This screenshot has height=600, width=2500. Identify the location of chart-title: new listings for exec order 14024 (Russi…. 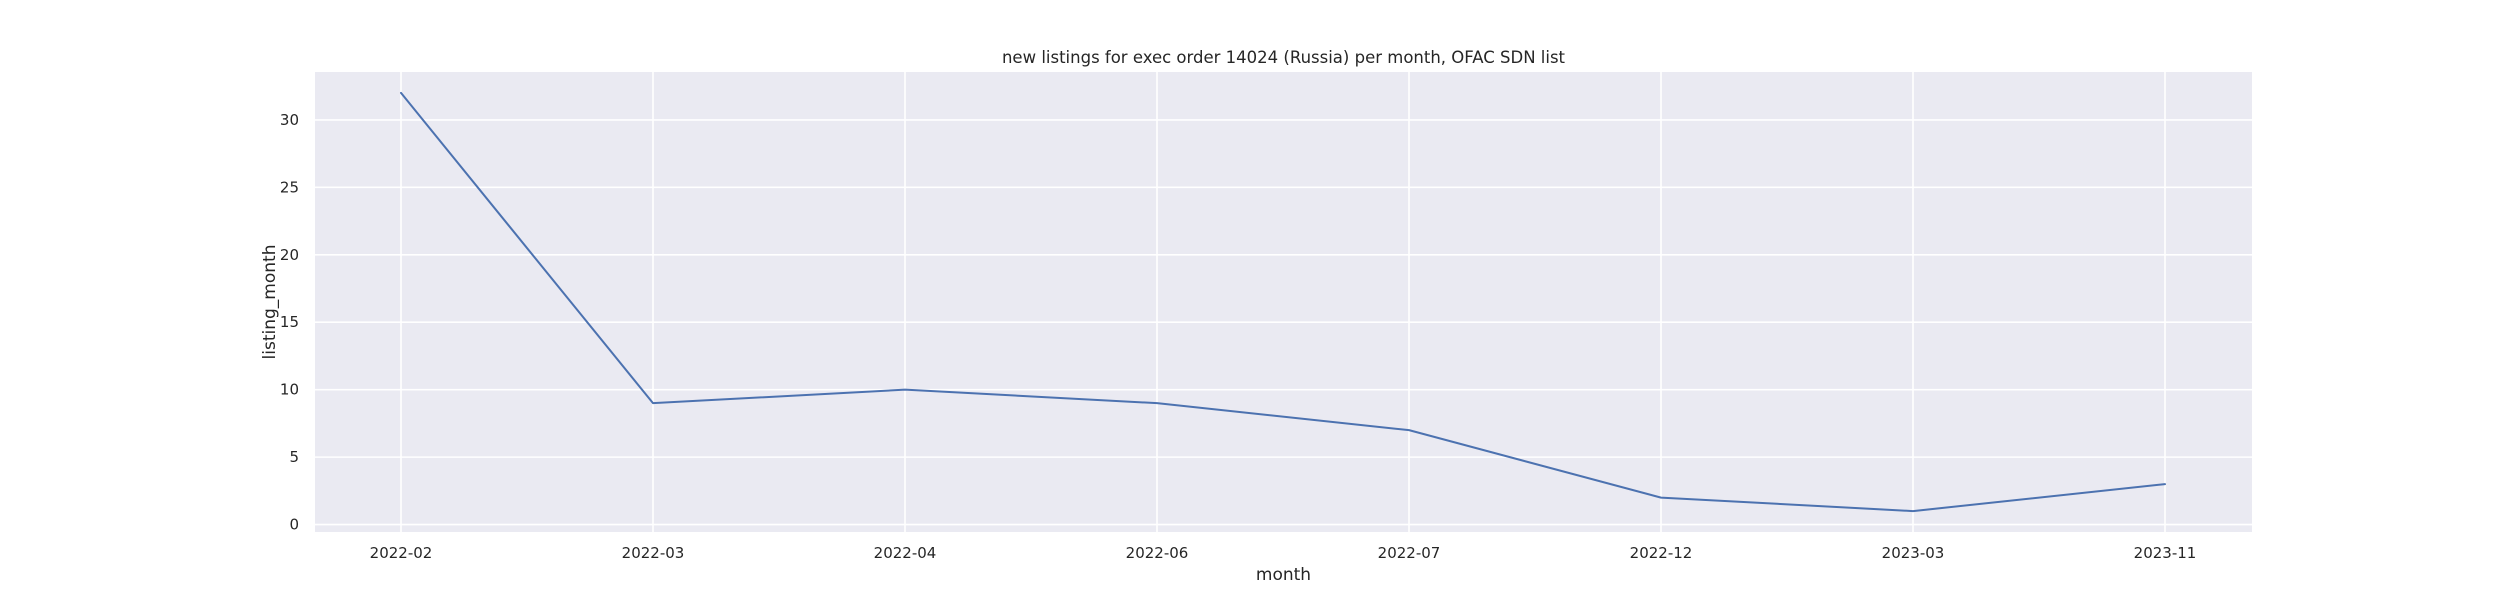
(1284, 57).